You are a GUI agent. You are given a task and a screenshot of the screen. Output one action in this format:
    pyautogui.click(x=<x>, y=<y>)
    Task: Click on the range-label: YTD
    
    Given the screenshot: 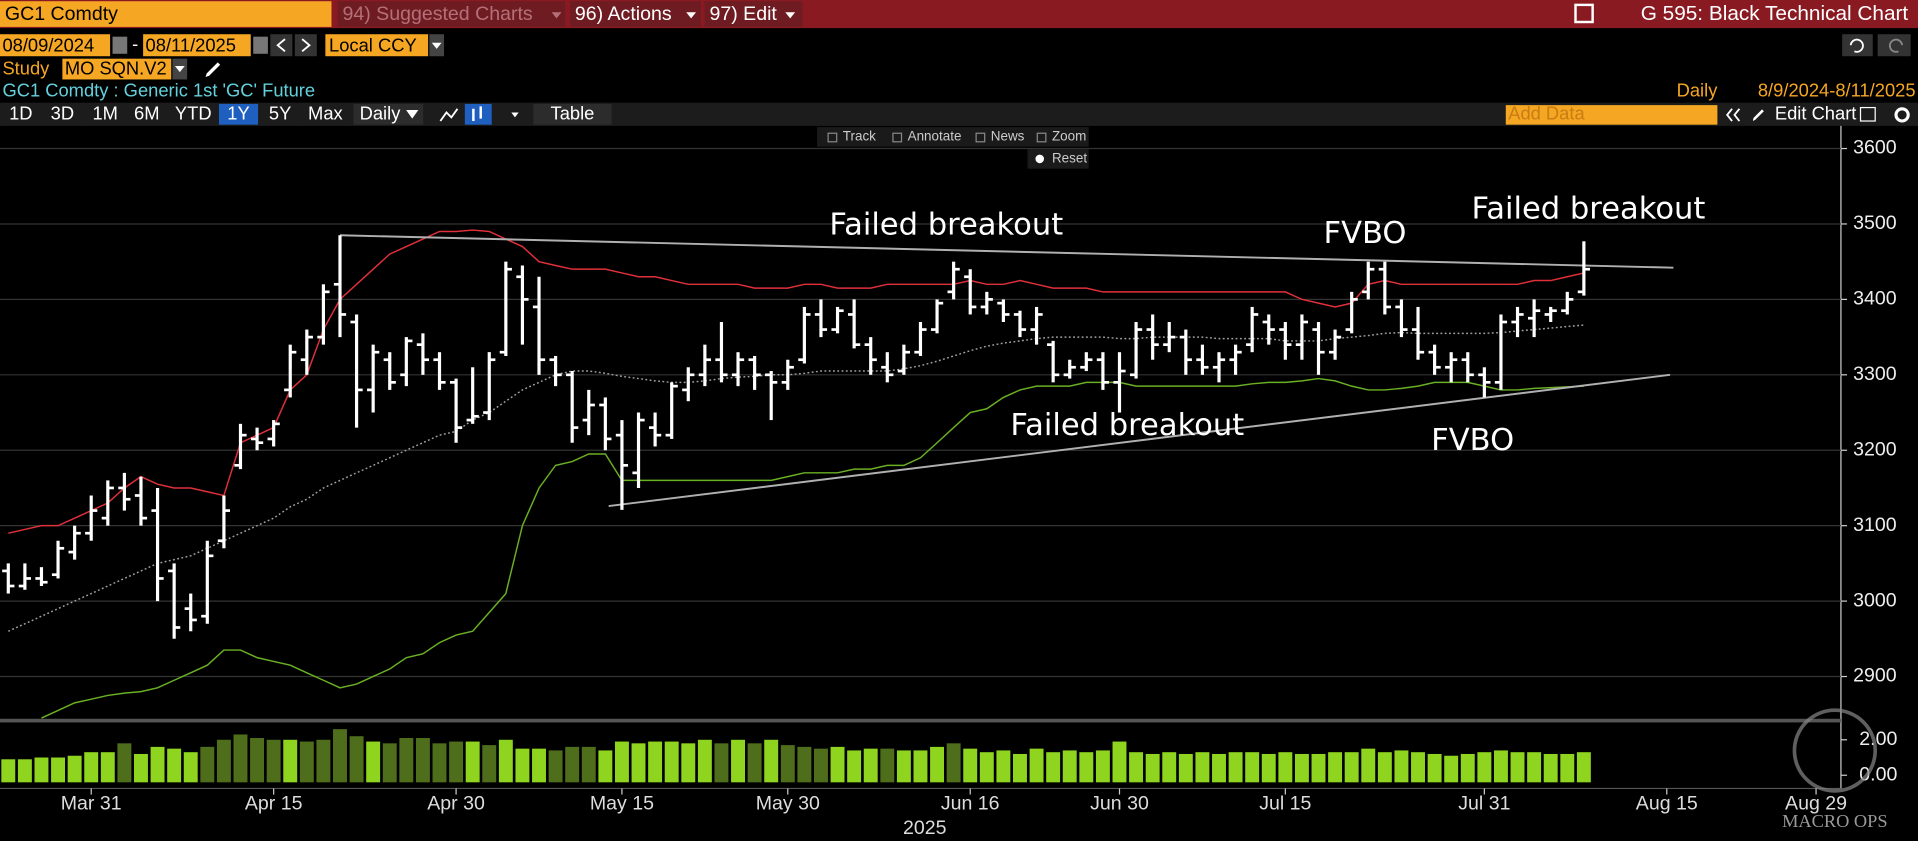 What is the action you would take?
    pyautogui.click(x=193, y=113)
    